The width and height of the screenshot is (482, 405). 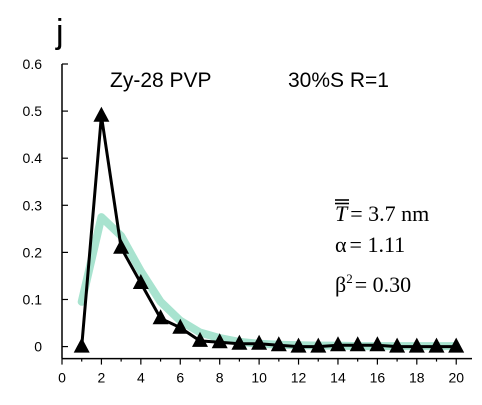 I want to click on alpha-value: = 1.11, so click(x=378, y=244).